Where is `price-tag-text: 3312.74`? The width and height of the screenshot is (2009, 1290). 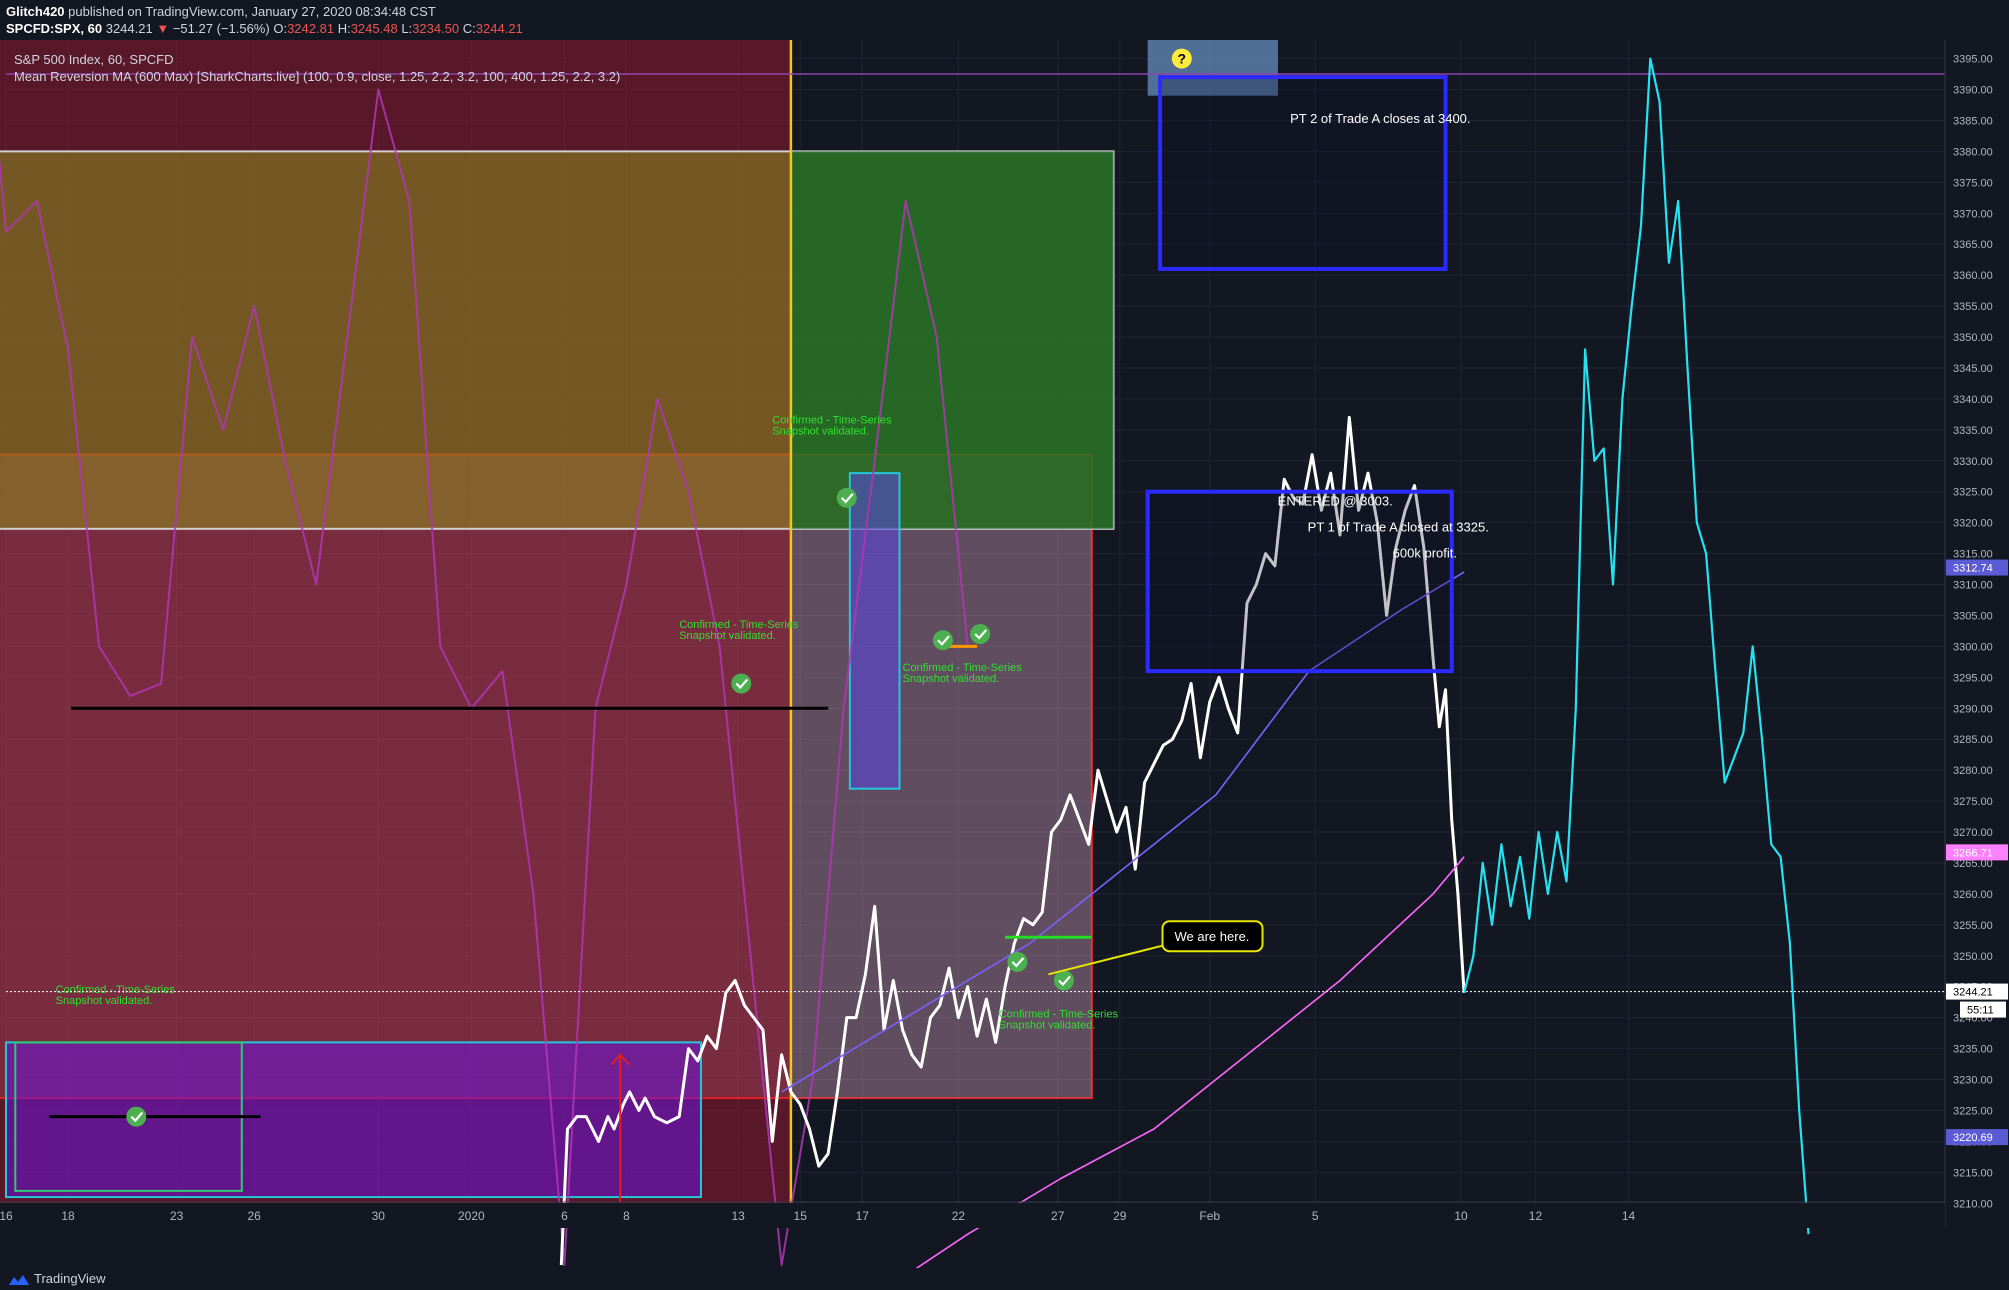
price-tag-text: 3312.74 is located at coordinates (1973, 569).